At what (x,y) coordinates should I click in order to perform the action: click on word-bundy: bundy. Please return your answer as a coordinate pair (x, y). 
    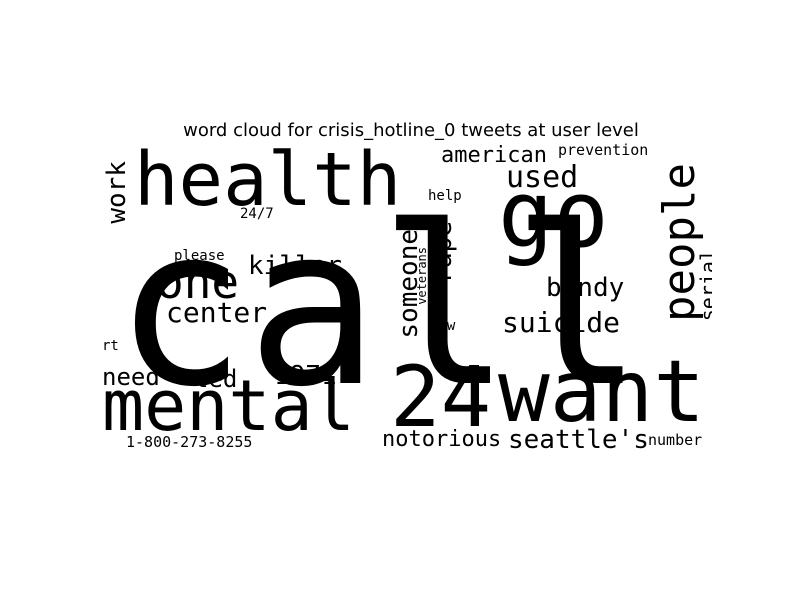
    Looking at the image, I should click on (585, 288).